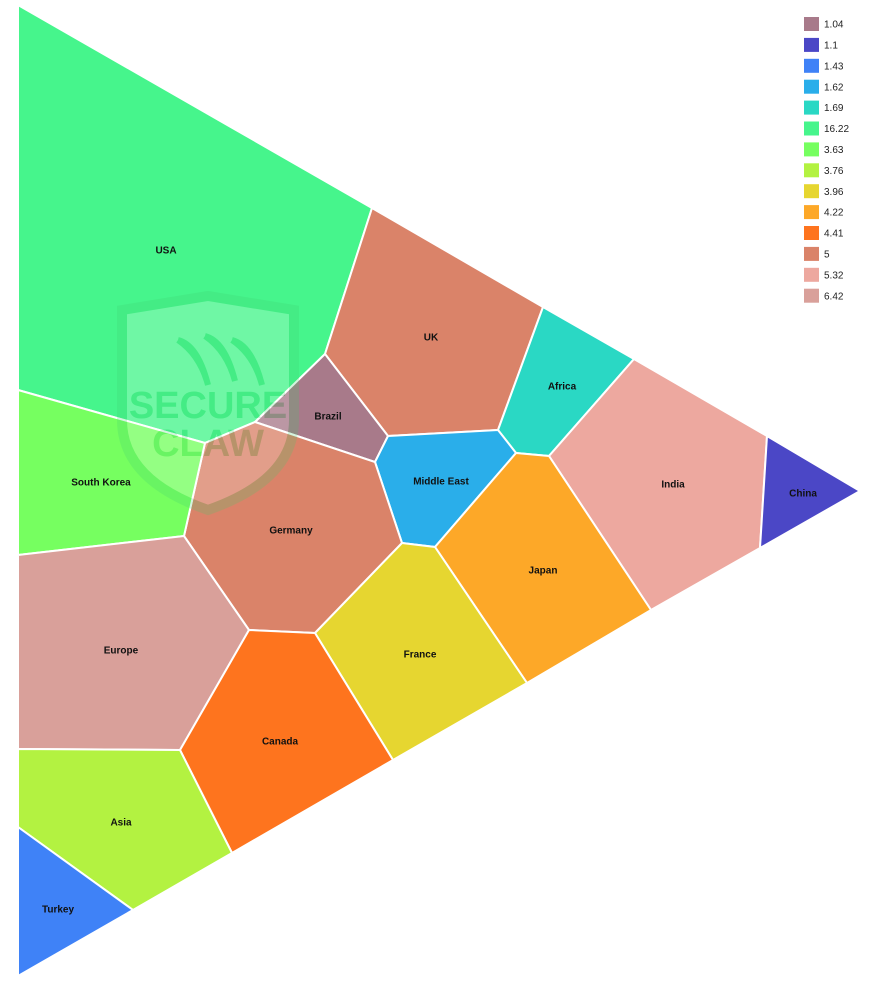 The height and width of the screenshot is (991, 875). What do you see at coordinates (562, 387) in the screenshot?
I see `cell-label-africa: Africa` at bounding box center [562, 387].